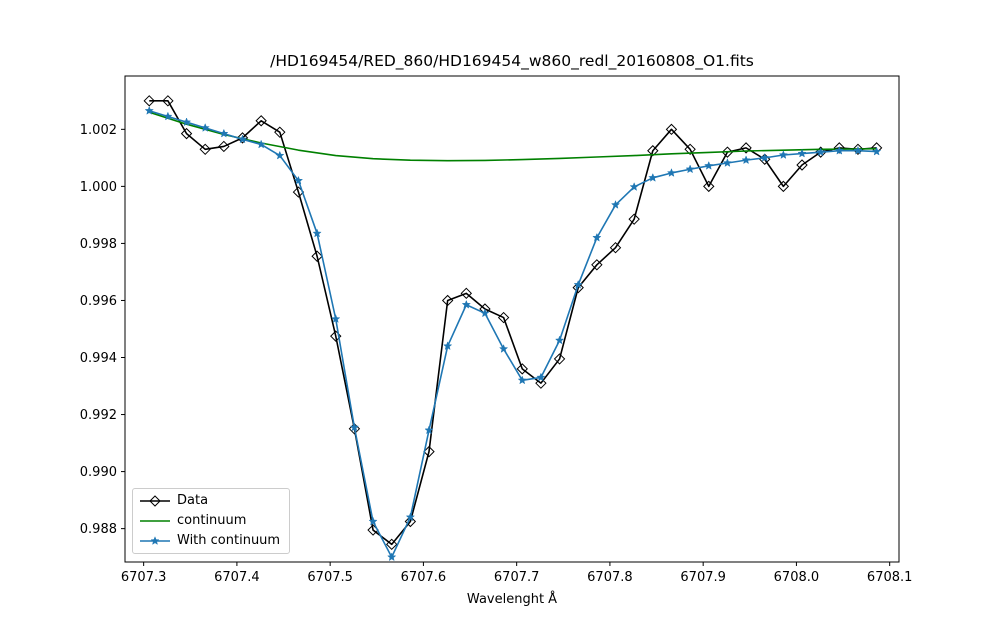  I want to click on y-tick-label: 0.994, so click(98, 358).